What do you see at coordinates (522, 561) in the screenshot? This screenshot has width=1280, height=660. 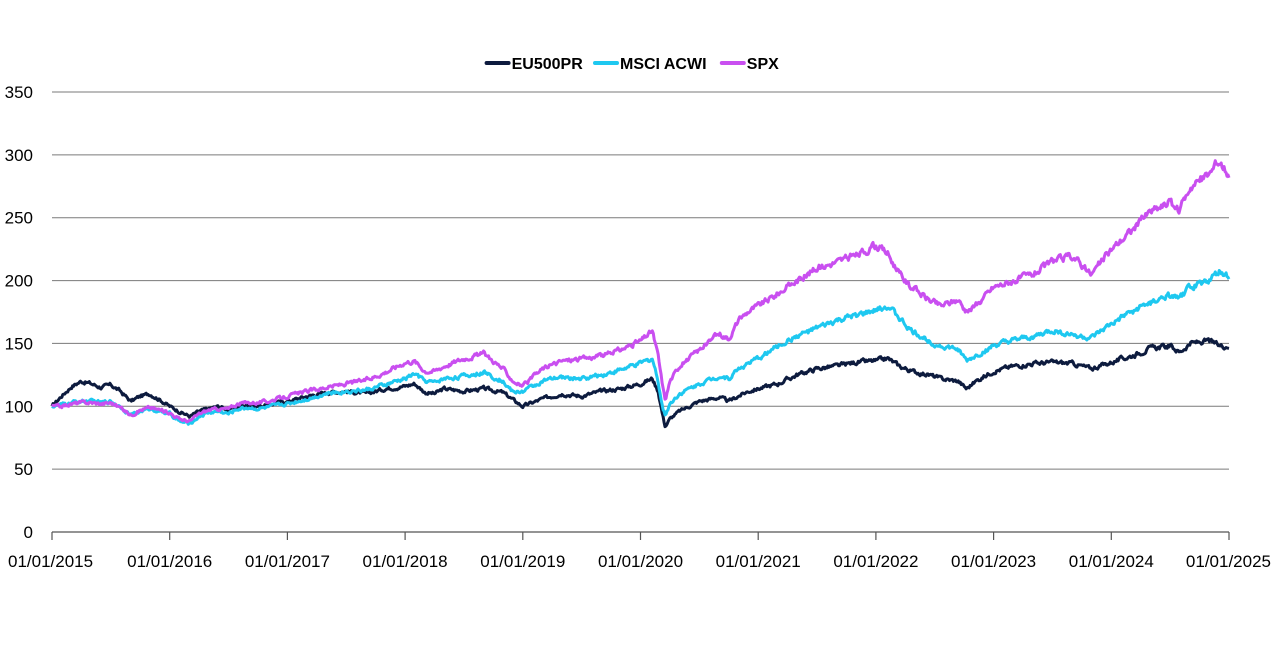 I see `x-tick-label: 01/01/2019` at bounding box center [522, 561].